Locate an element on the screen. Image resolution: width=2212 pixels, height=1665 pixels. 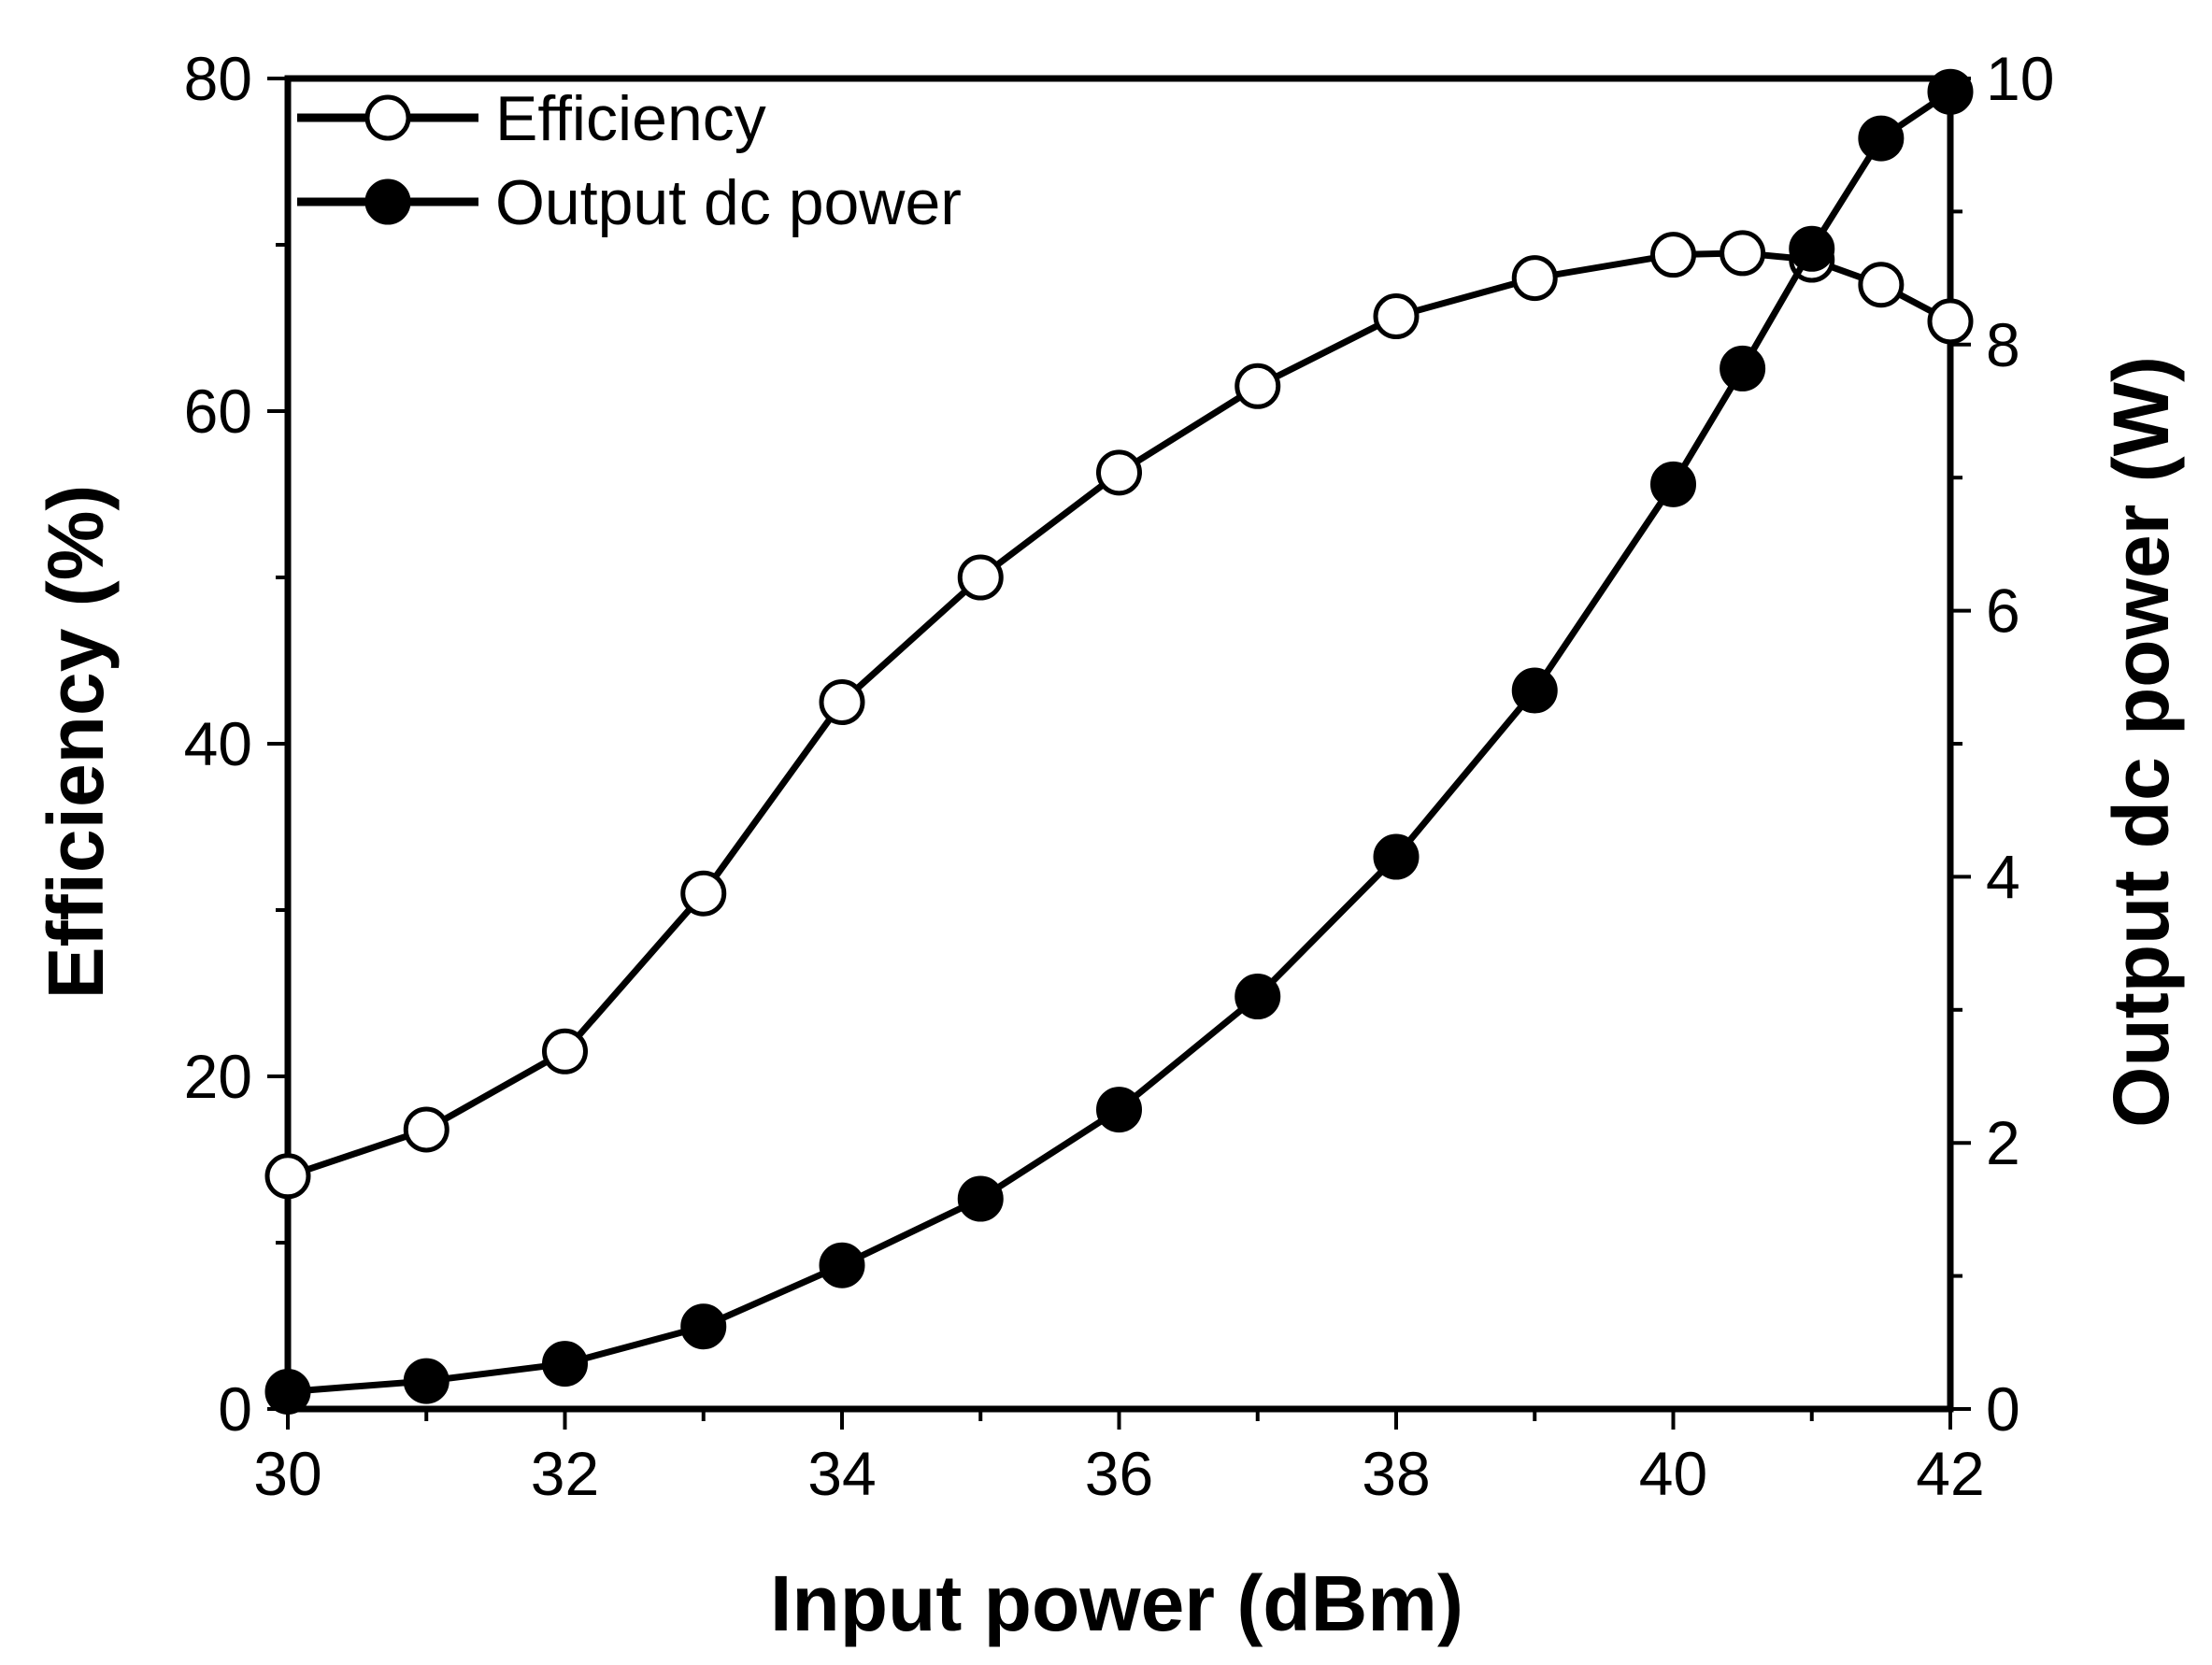
legend-label-efficiency: Efficiency is located at coordinates (630, 118).